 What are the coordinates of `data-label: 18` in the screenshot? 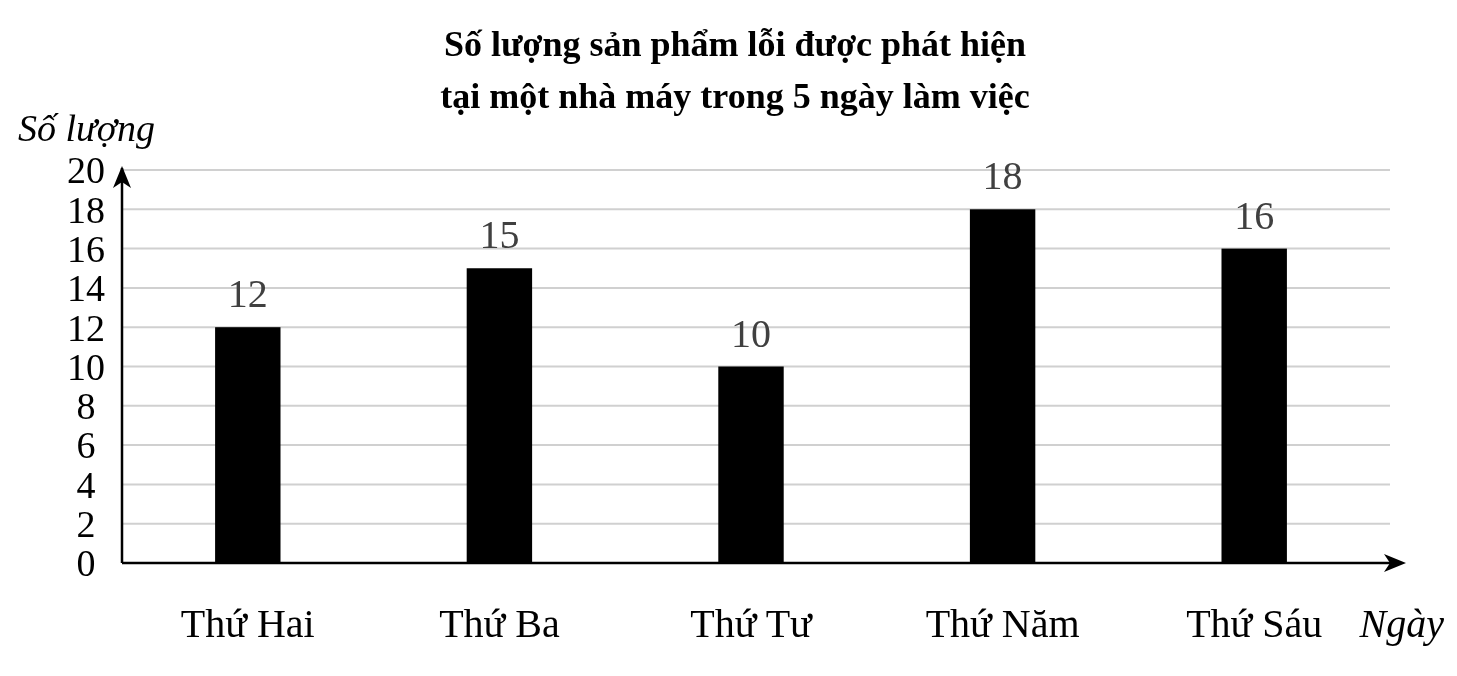 It's located at (1002, 176).